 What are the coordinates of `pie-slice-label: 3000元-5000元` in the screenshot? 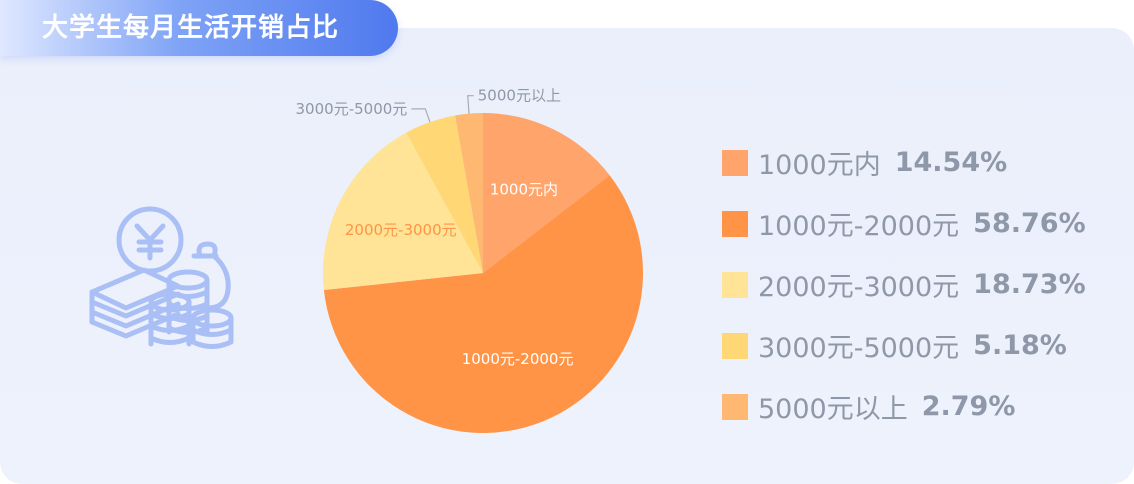 It's located at (352, 109).